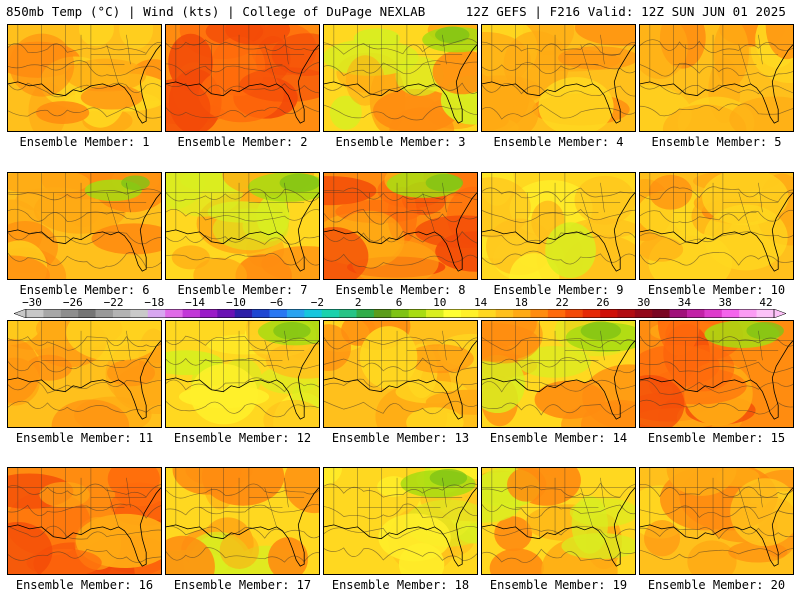 This screenshot has height=600, width=800. I want to click on hot-region, so click(30, 547).